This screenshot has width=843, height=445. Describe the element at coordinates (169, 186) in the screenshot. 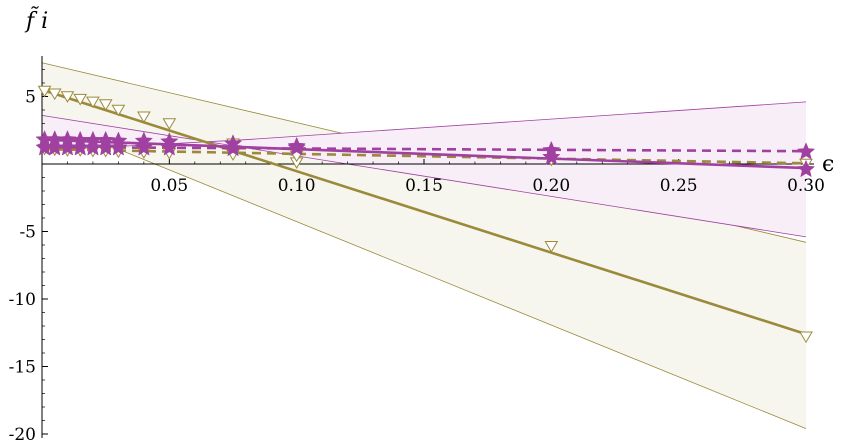

I see `x-tick-label: 0.05` at that location.